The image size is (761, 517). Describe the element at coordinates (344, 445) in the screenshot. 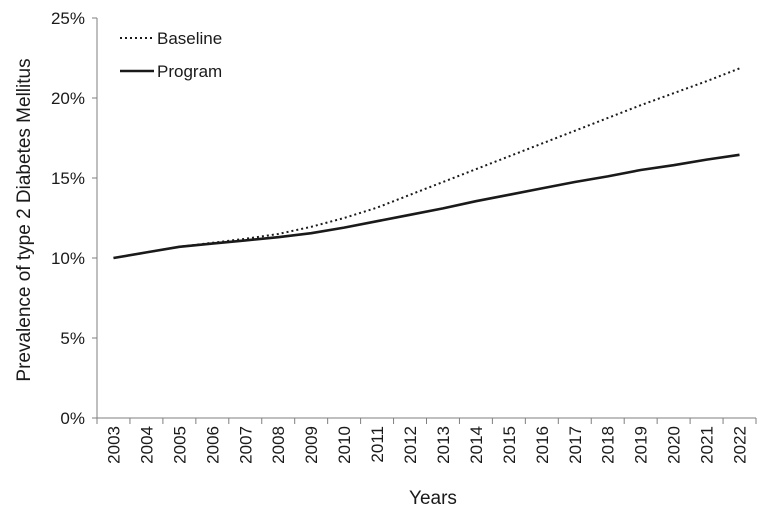

I see `x-tick-label: 2010` at that location.